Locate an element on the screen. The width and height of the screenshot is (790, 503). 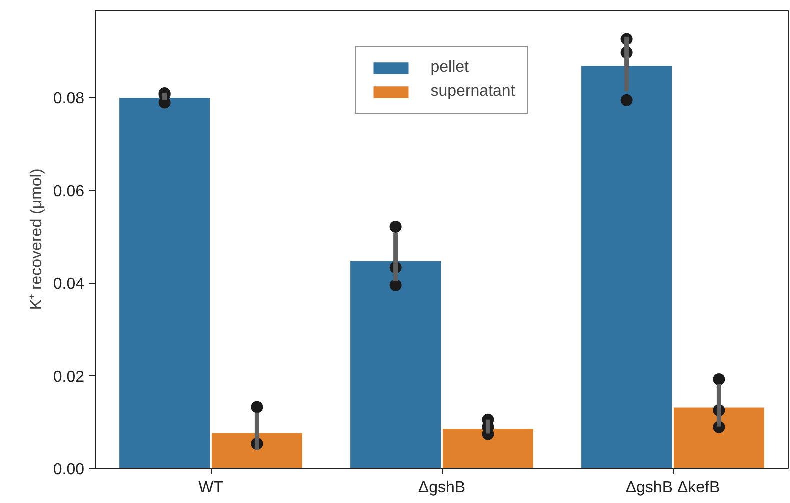
legend-label: pellet is located at coordinates (449, 68).